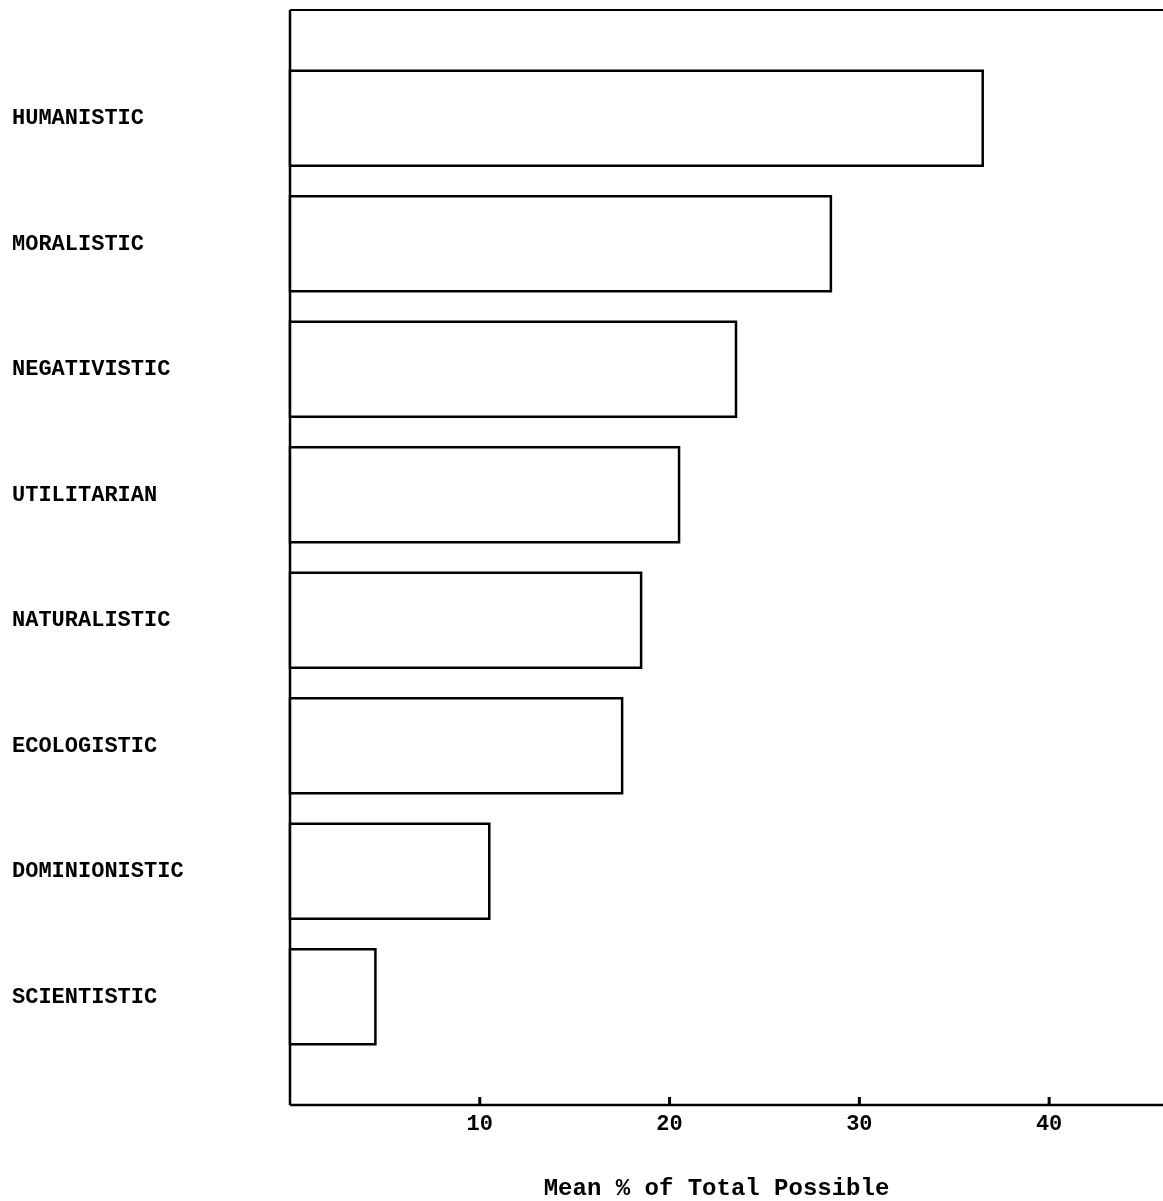 Image resolution: width=1163 pixels, height=1201 pixels. Describe the element at coordinates (91, 370) in the screenshot. I see `y-tick-label: NEGATIVISTIC` at that location.